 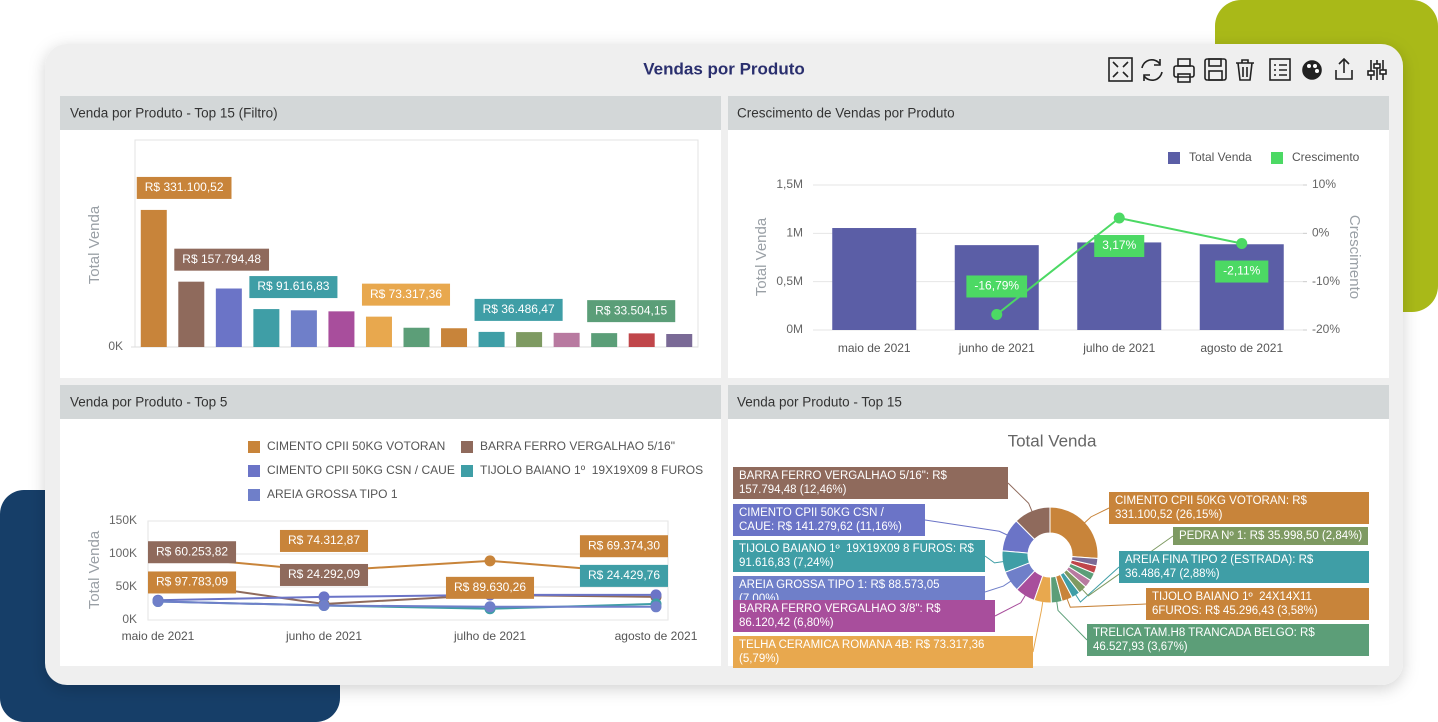 I want to click on legend-label: CIMENTO CPII 50KG CSN / CAUE, so click(x=361, y=470).